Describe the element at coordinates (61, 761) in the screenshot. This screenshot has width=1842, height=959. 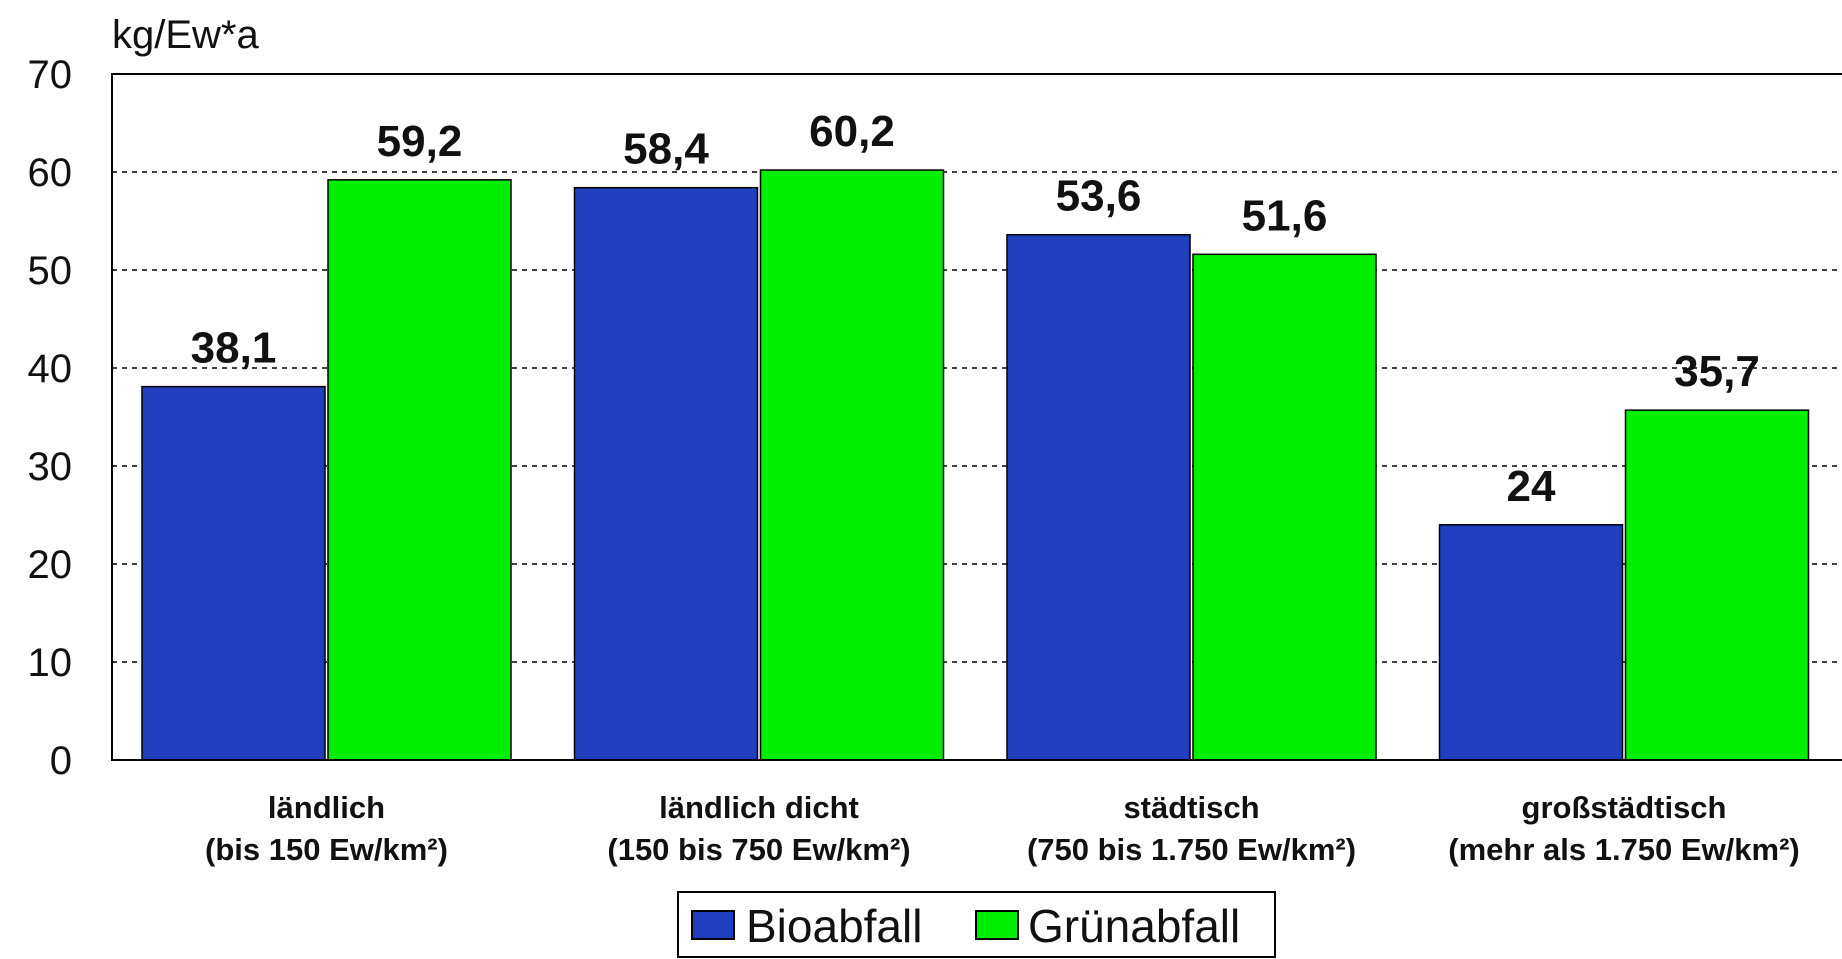
I see `y-tick-label: 0` at that location.